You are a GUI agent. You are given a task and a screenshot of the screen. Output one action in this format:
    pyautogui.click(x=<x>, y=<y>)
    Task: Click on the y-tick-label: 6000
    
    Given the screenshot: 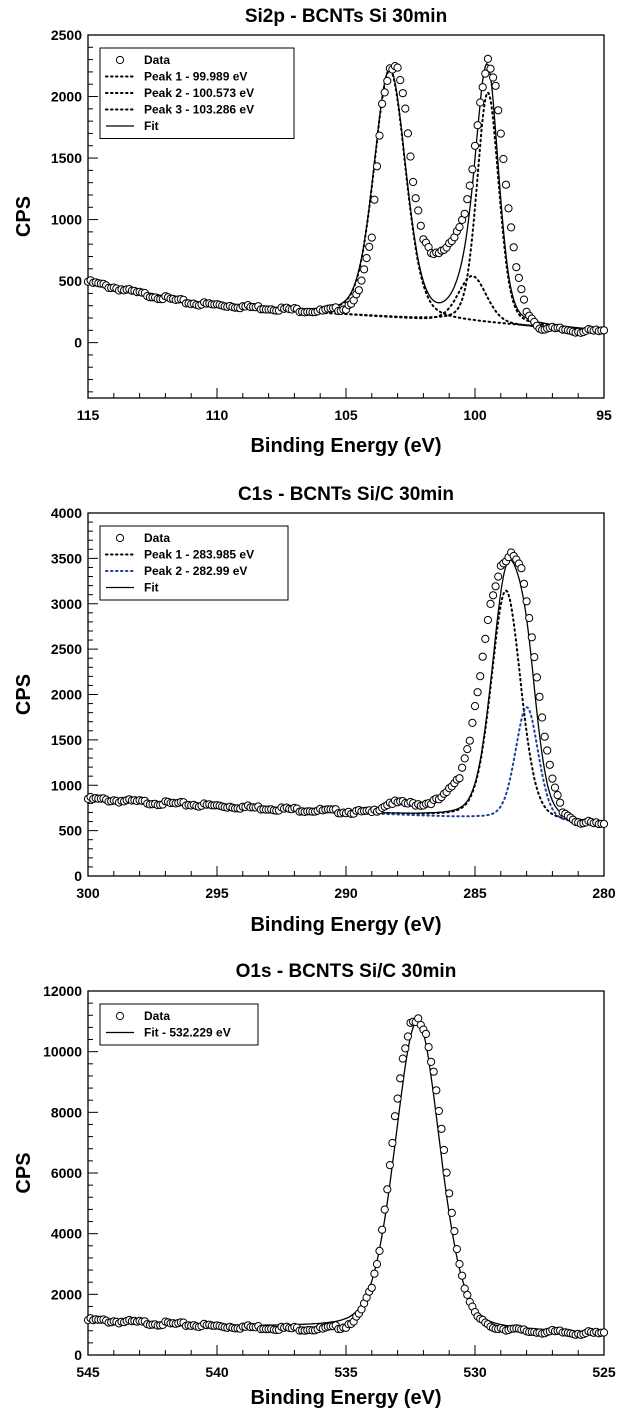 What is the action you would take?
    pyautogui.click(x=66, y=1173)
    